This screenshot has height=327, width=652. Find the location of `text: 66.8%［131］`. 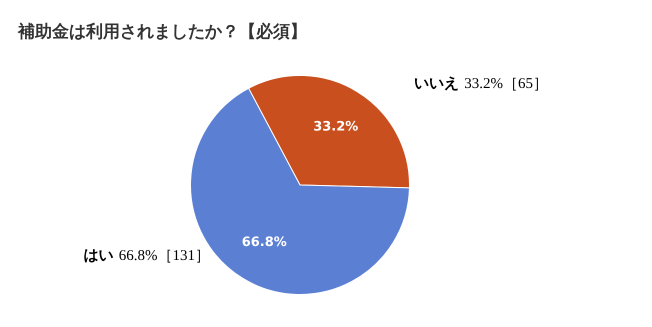

text: 66.8%［131］ is located at coordinates (164, 256).